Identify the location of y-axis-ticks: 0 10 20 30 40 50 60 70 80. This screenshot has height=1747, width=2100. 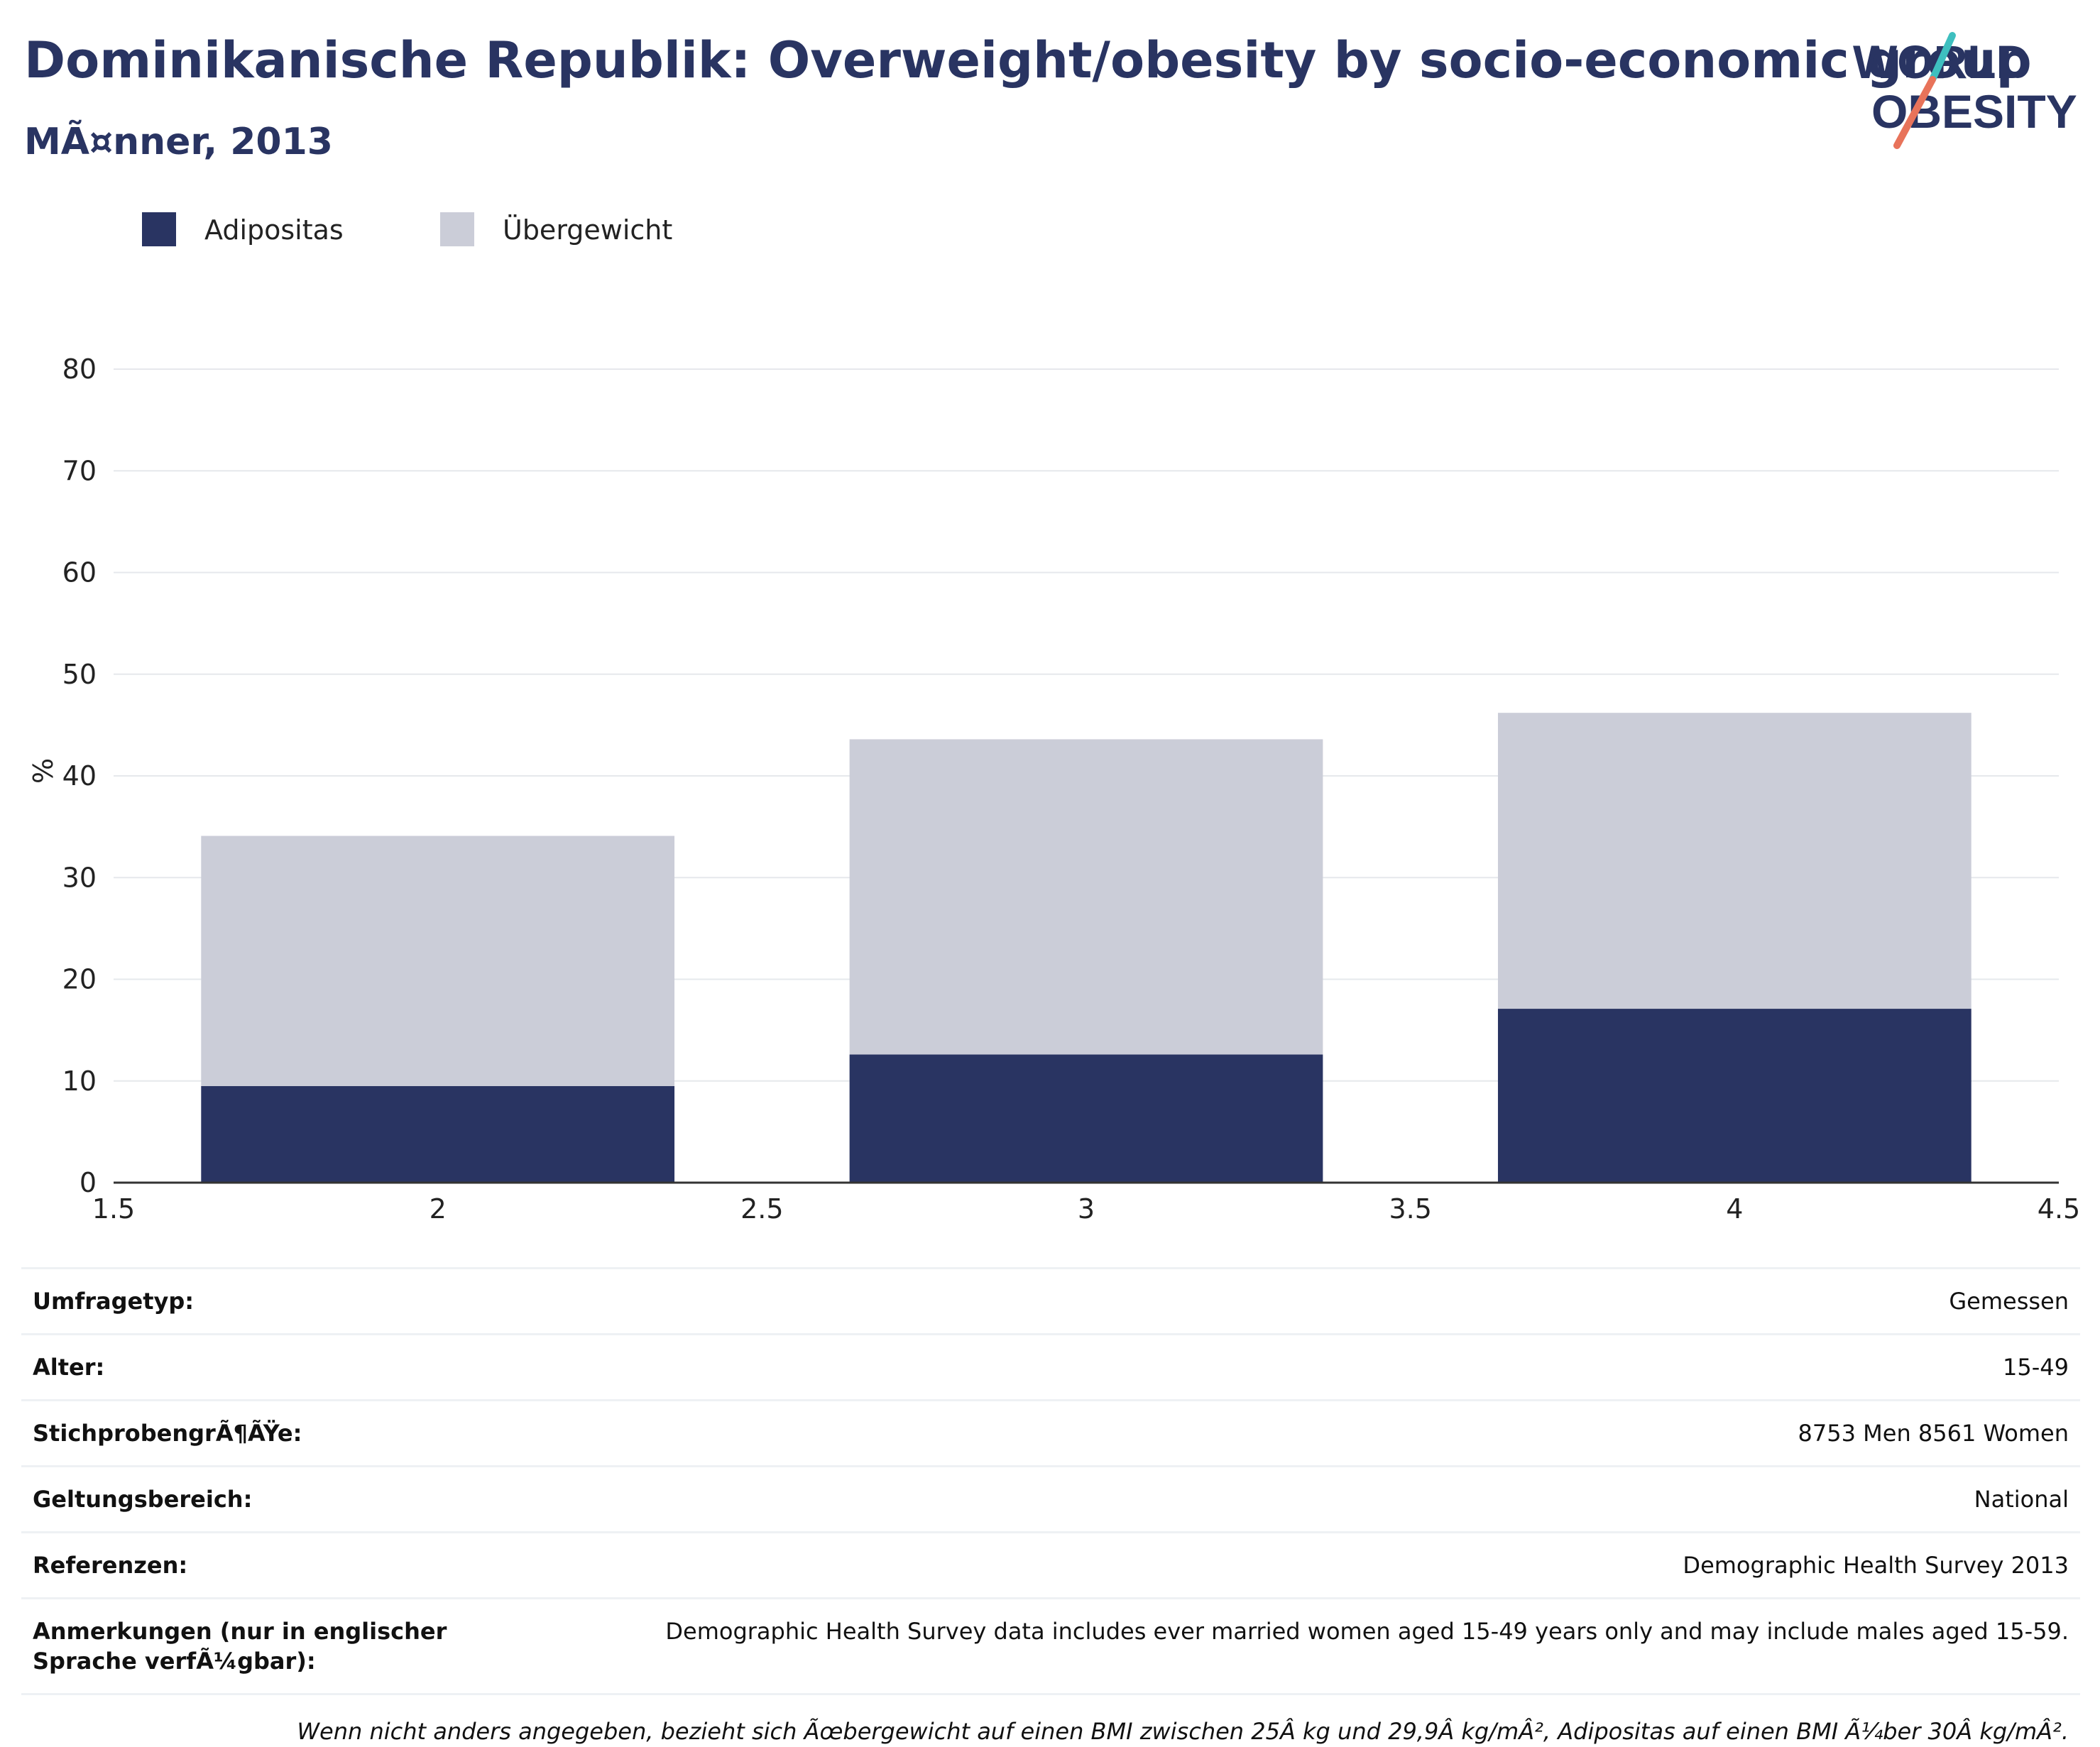
(79, 776).